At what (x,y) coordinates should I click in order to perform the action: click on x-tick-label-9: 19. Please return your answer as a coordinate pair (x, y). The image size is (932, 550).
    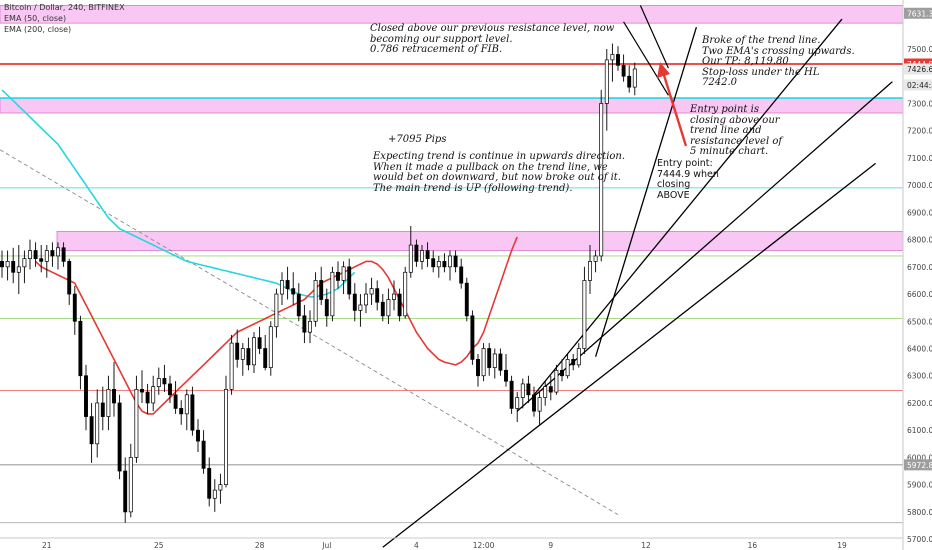
    Looking at the image, I should click on (842, 545).